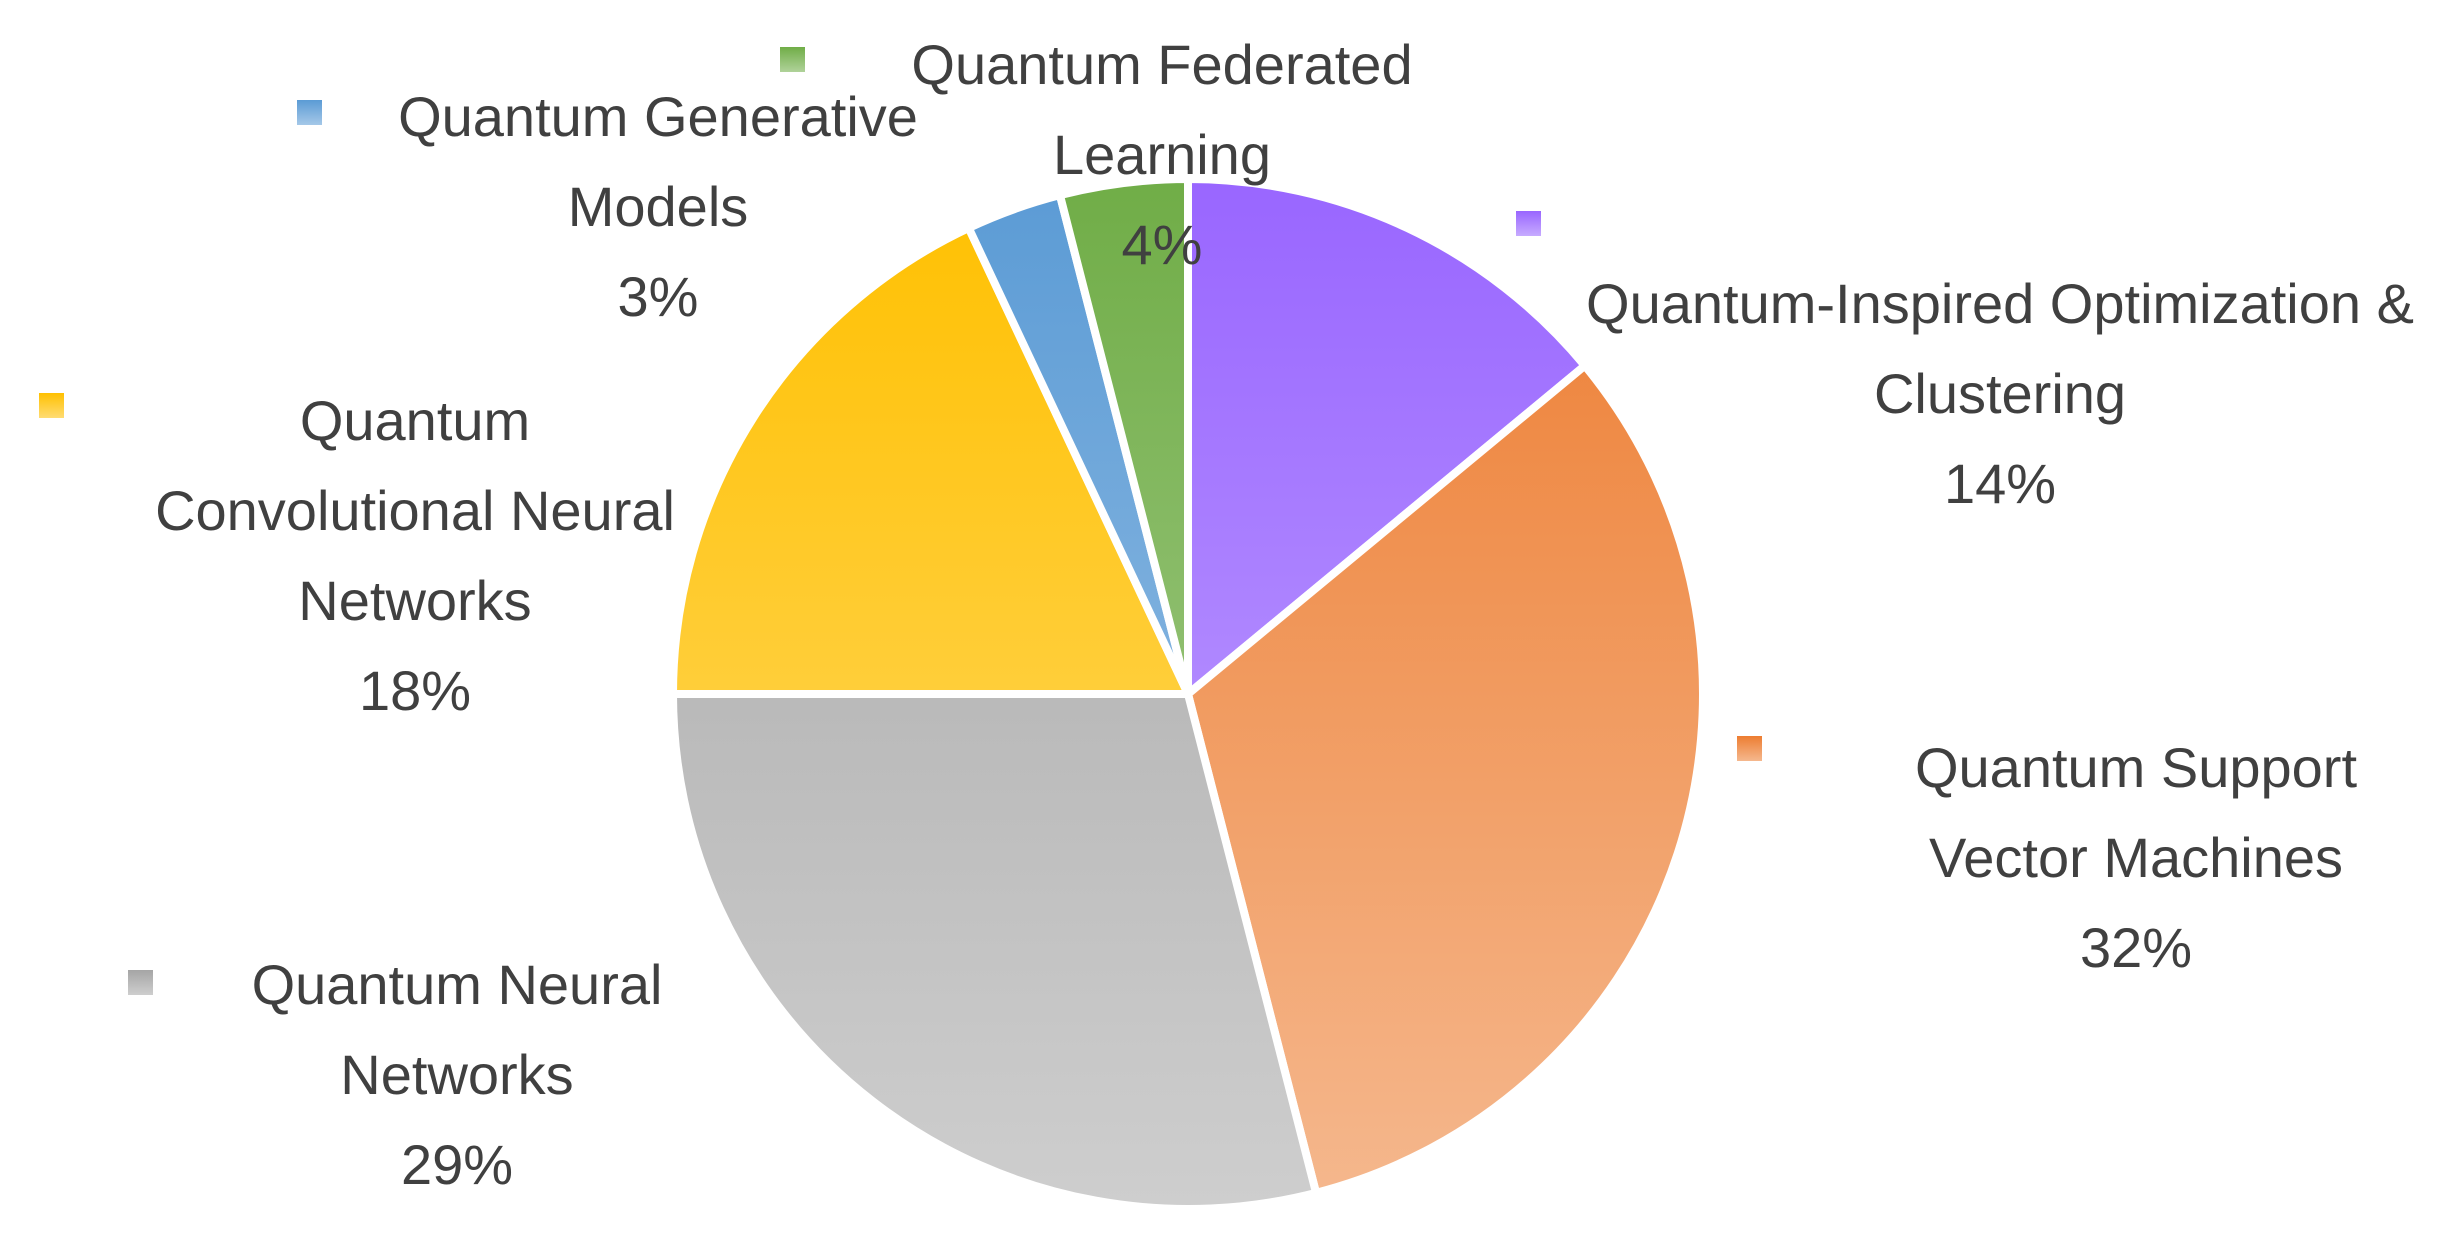  What do you see at coordinates (457, 1164) in the screenshot?
I see `percent-label: 29%` at bounding box center [457, 1164].